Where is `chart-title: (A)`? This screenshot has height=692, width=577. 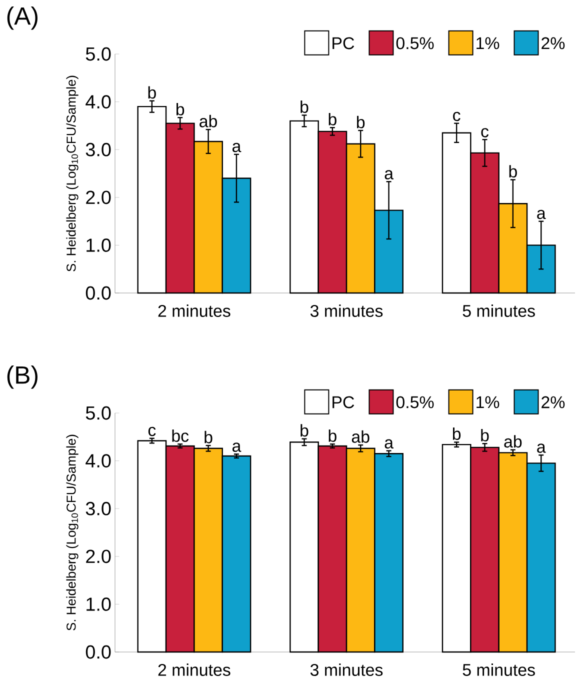
chart-title: (A) is located at coordinates (22, 18).